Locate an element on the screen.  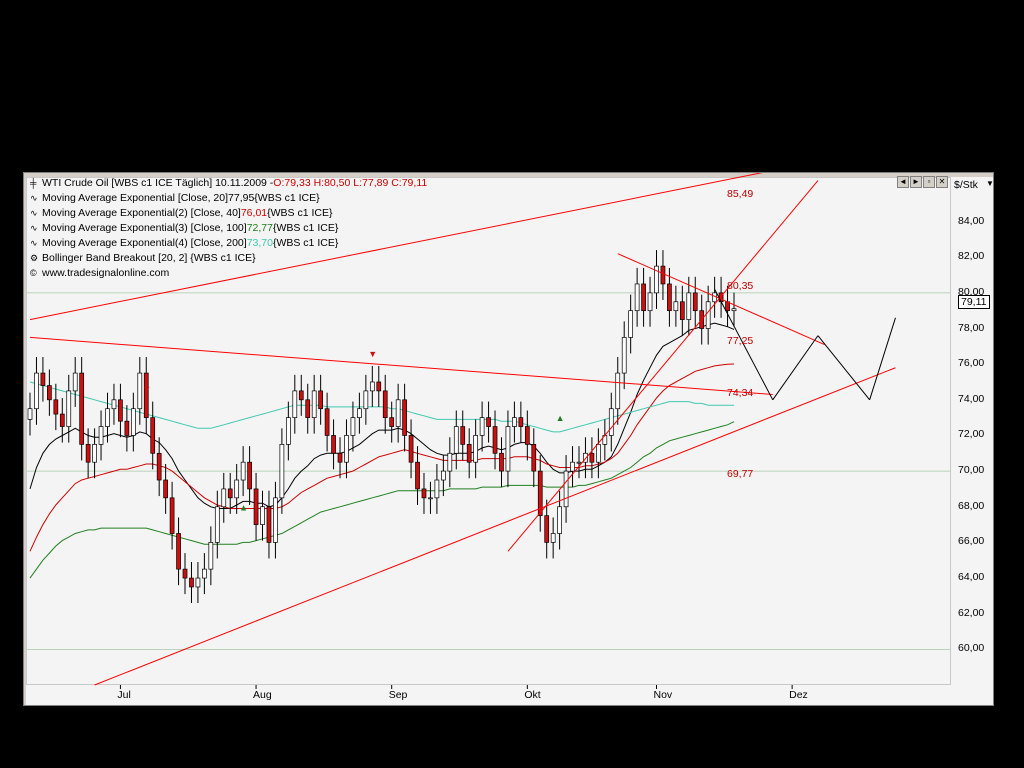
chevron-down-icon: ▼ is located at coordinates (990, 183).